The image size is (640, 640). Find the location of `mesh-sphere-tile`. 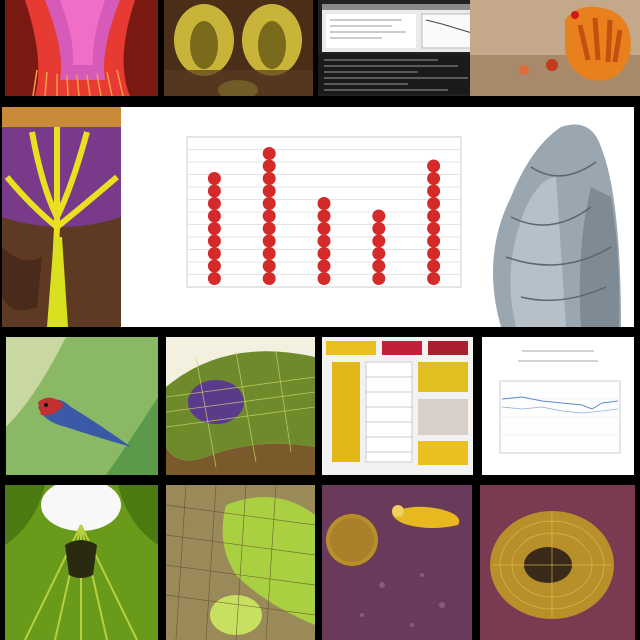

mesh-sphere-tile is located at coordinates (557, 562).